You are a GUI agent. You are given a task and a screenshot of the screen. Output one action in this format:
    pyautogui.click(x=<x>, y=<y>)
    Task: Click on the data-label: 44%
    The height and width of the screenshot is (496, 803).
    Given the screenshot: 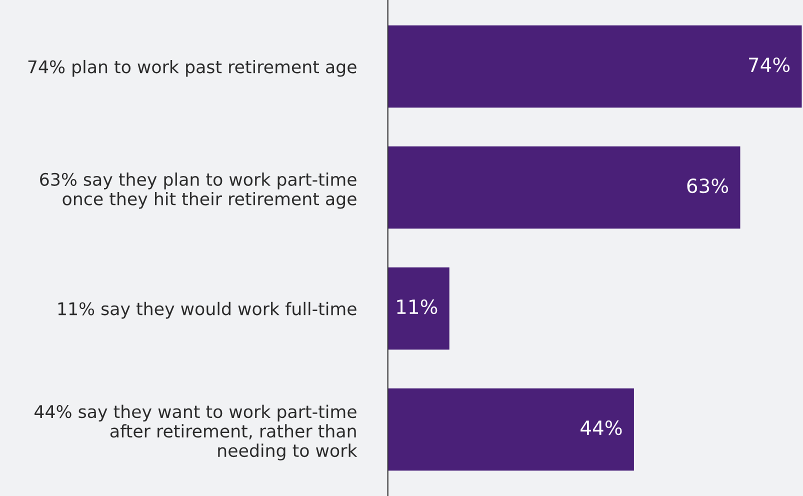 What is the action you would take?
    pyautogui.click(x=601, y=428)
    